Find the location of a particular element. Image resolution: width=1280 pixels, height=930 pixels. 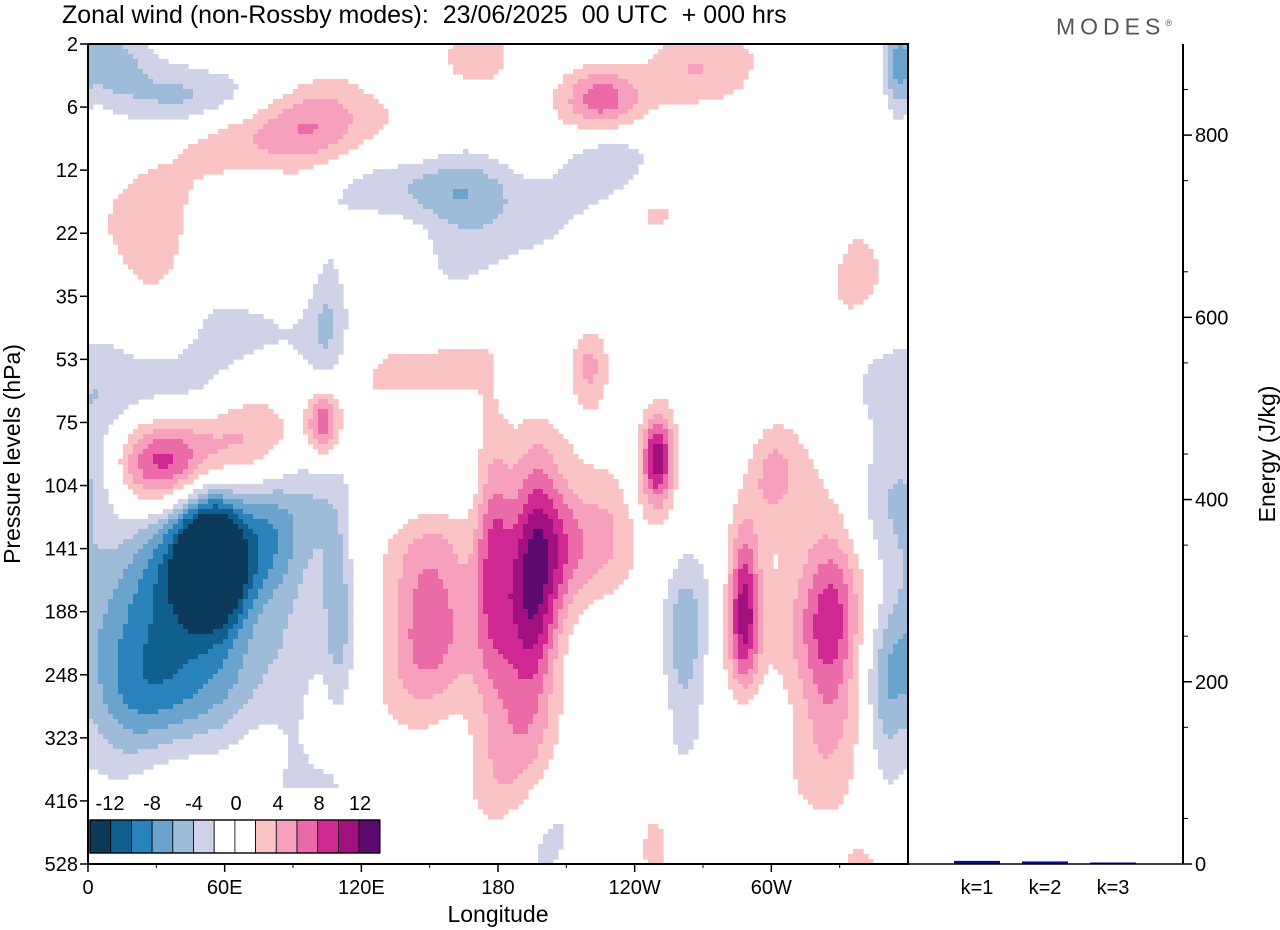

energy-bar is located at coordinates (1045, 862).